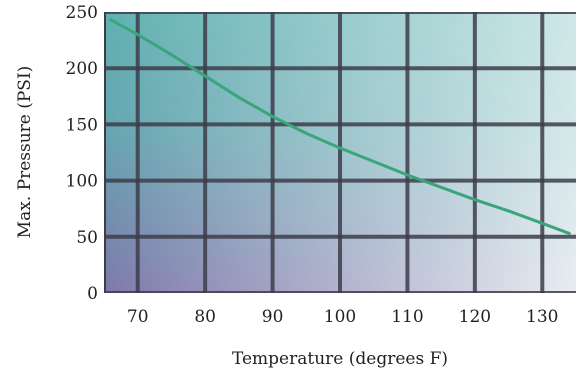 This screenshot has width=576, height=370. Describe the element at coordinates (340, 359) in the screenshot. I see `x-axis-label: Temperature (degrees F)` at that location.